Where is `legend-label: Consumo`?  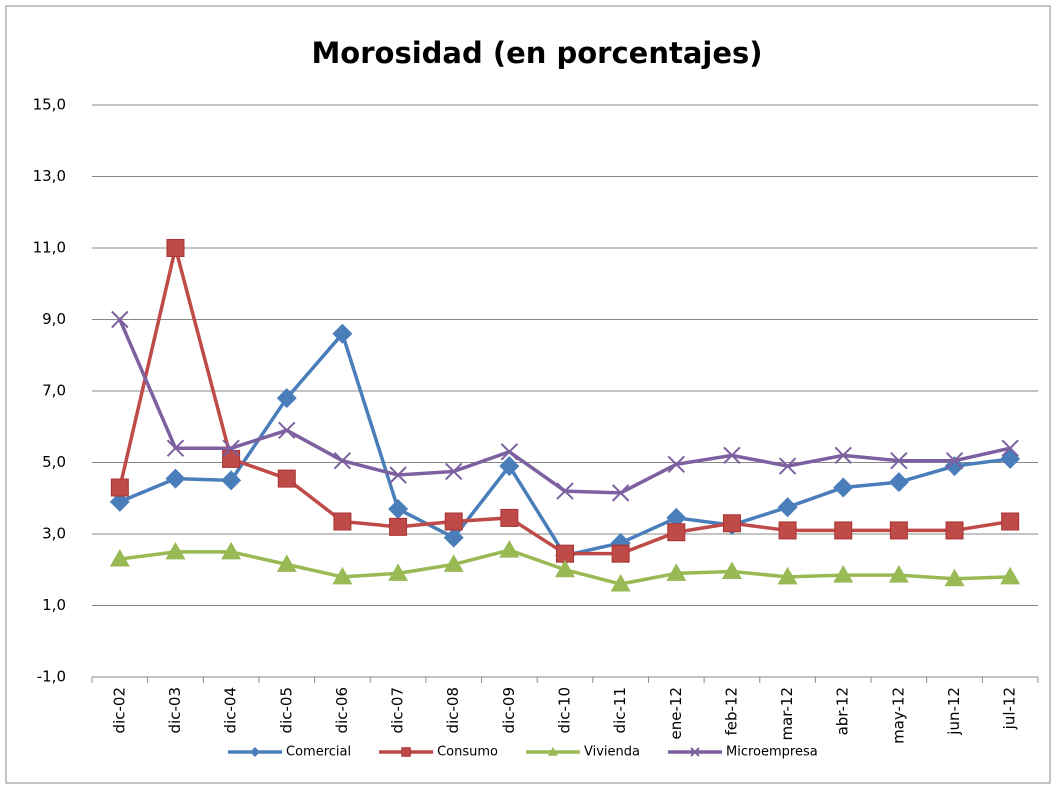
legend-label: Consumo is located at coordinates (467, 752).